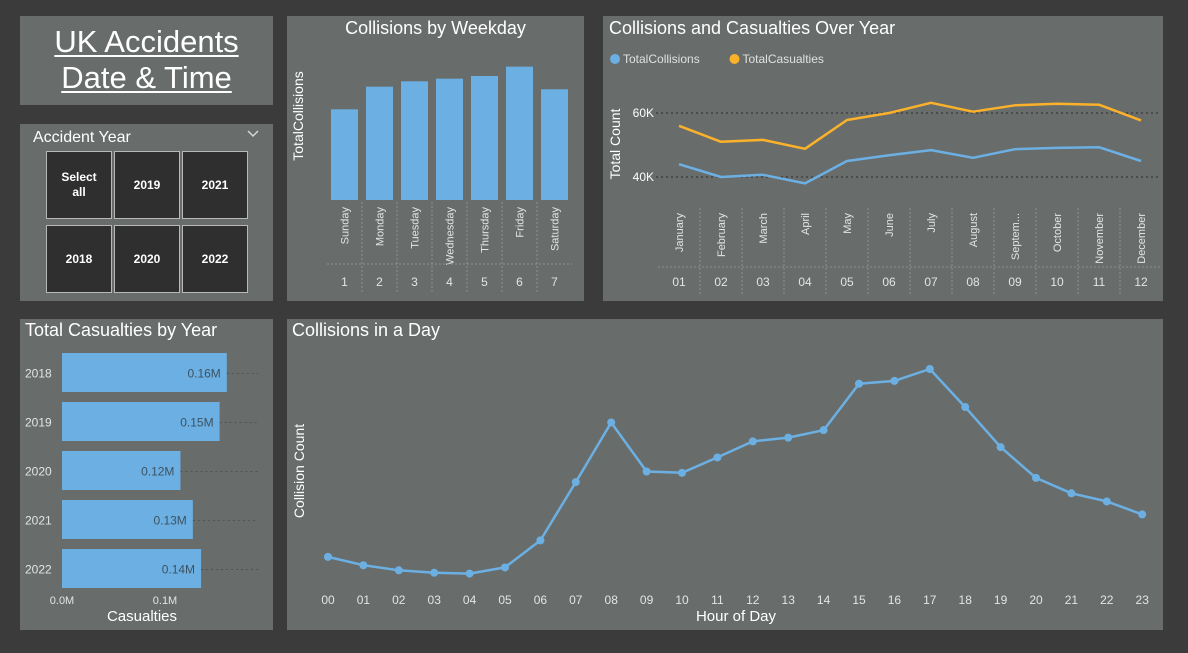  I want to click on casualties-chart-title: Total Casualties by Year, so click(121, 330).